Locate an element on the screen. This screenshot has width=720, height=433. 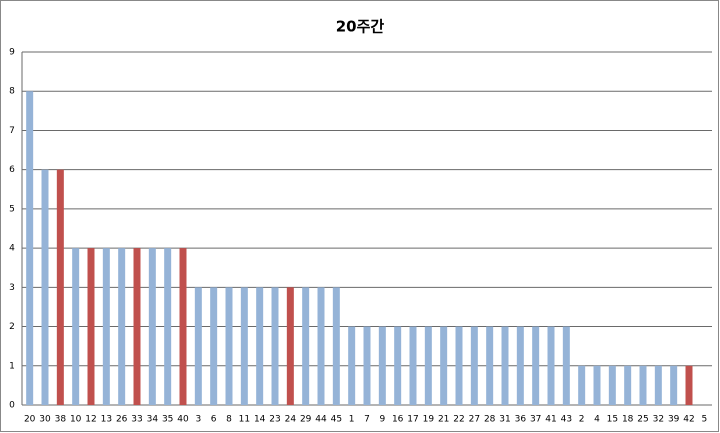
x-tick-label: 11 is located at coordinates (244, 420).